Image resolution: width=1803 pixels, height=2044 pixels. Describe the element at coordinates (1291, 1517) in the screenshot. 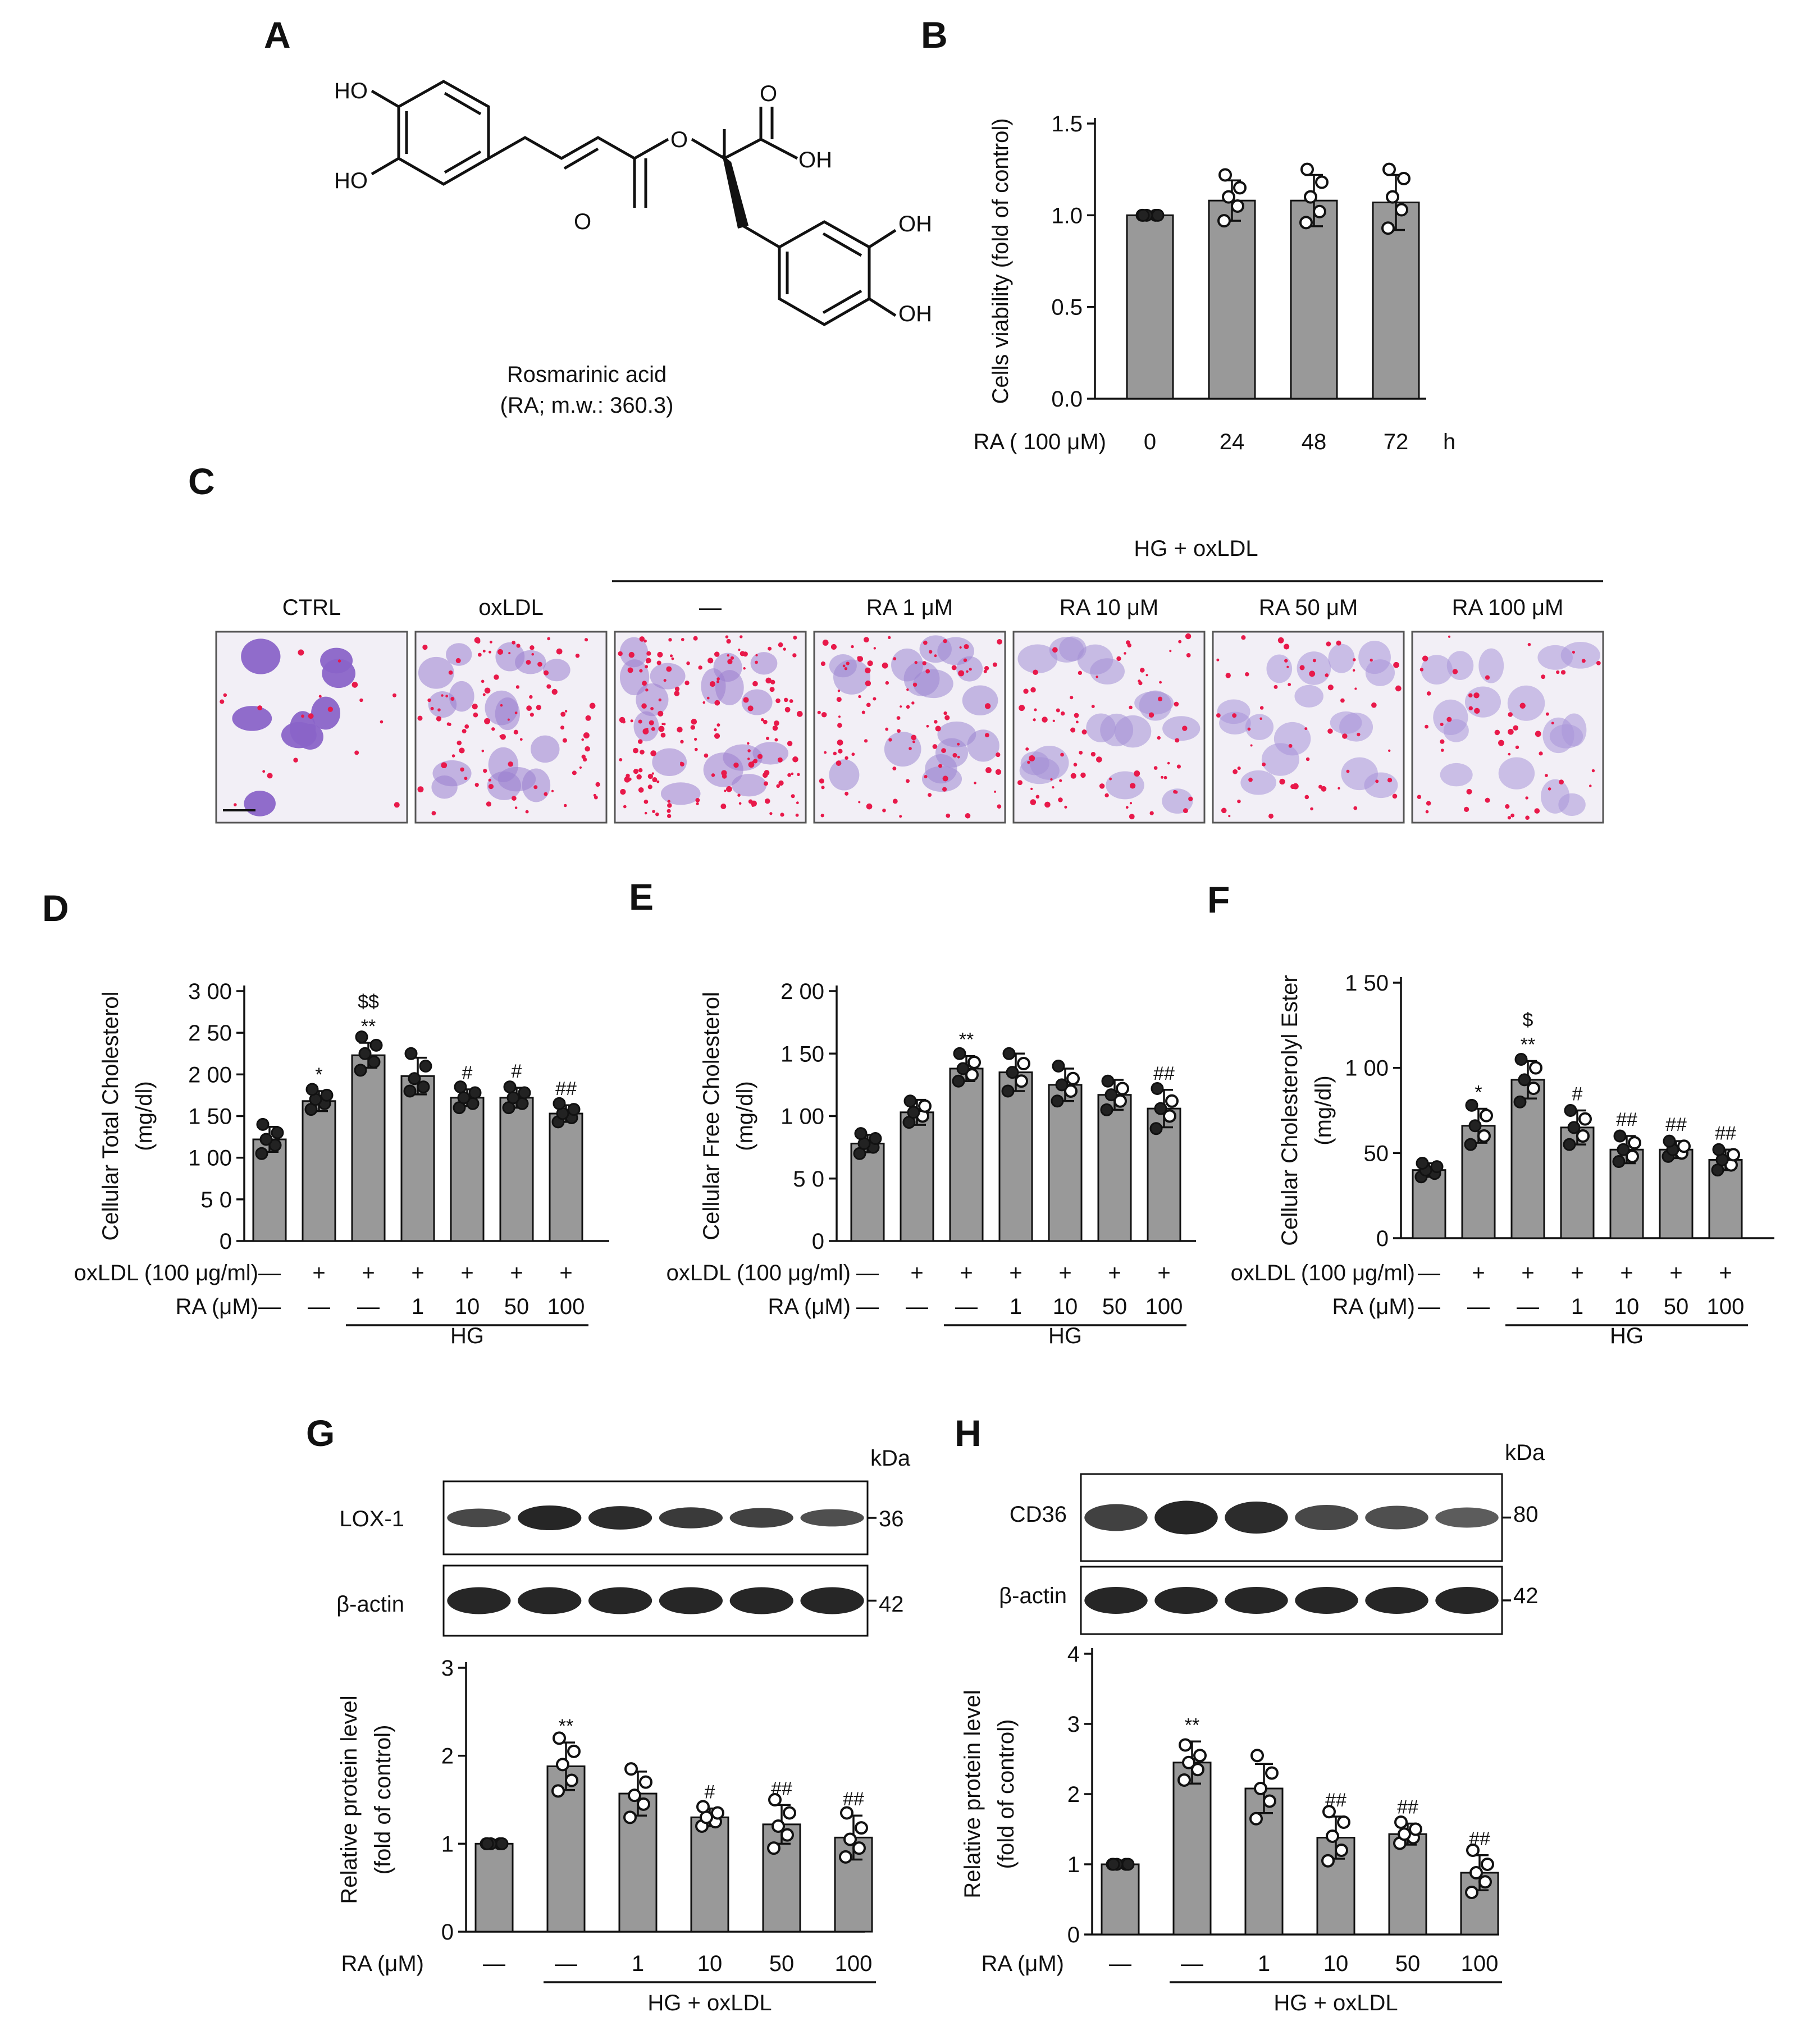

I see `blot-frame` at that location.